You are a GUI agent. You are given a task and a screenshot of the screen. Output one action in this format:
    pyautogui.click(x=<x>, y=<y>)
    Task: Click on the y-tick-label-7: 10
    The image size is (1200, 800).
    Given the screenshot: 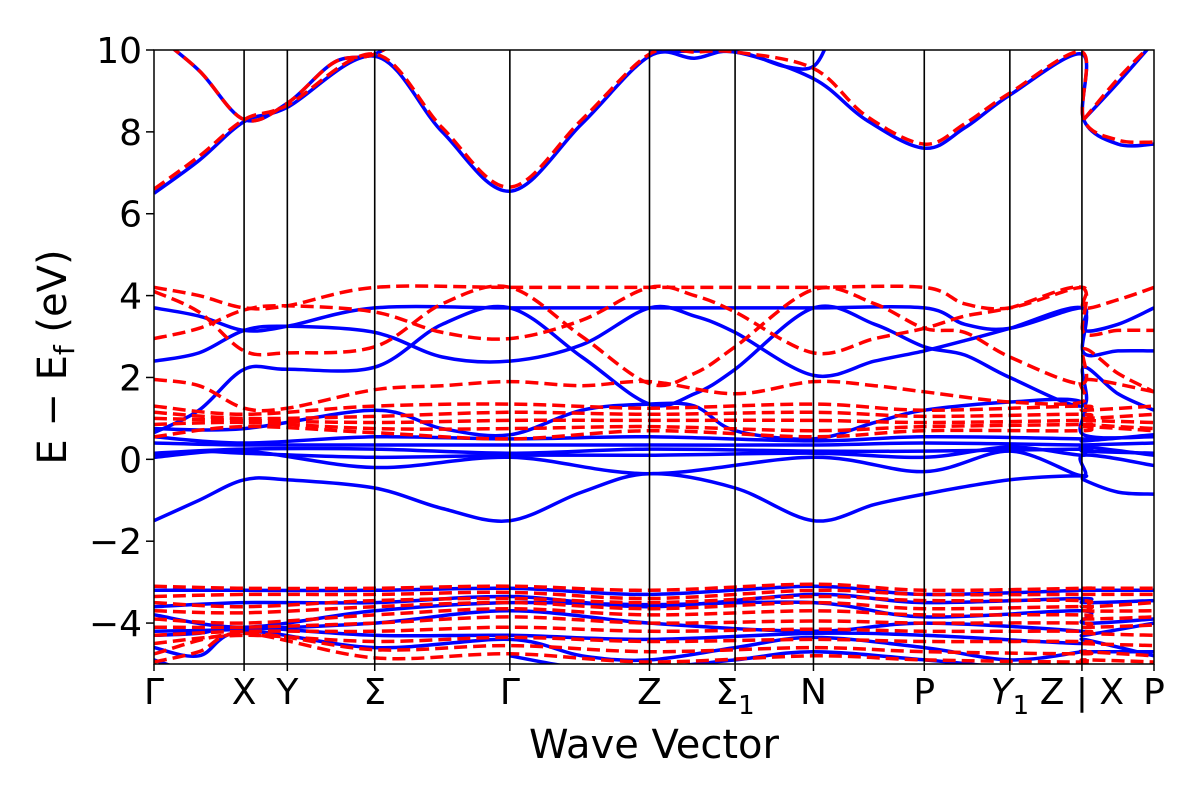 What is the action you would take?
    pyautogui.click(x=119, y=51)
    